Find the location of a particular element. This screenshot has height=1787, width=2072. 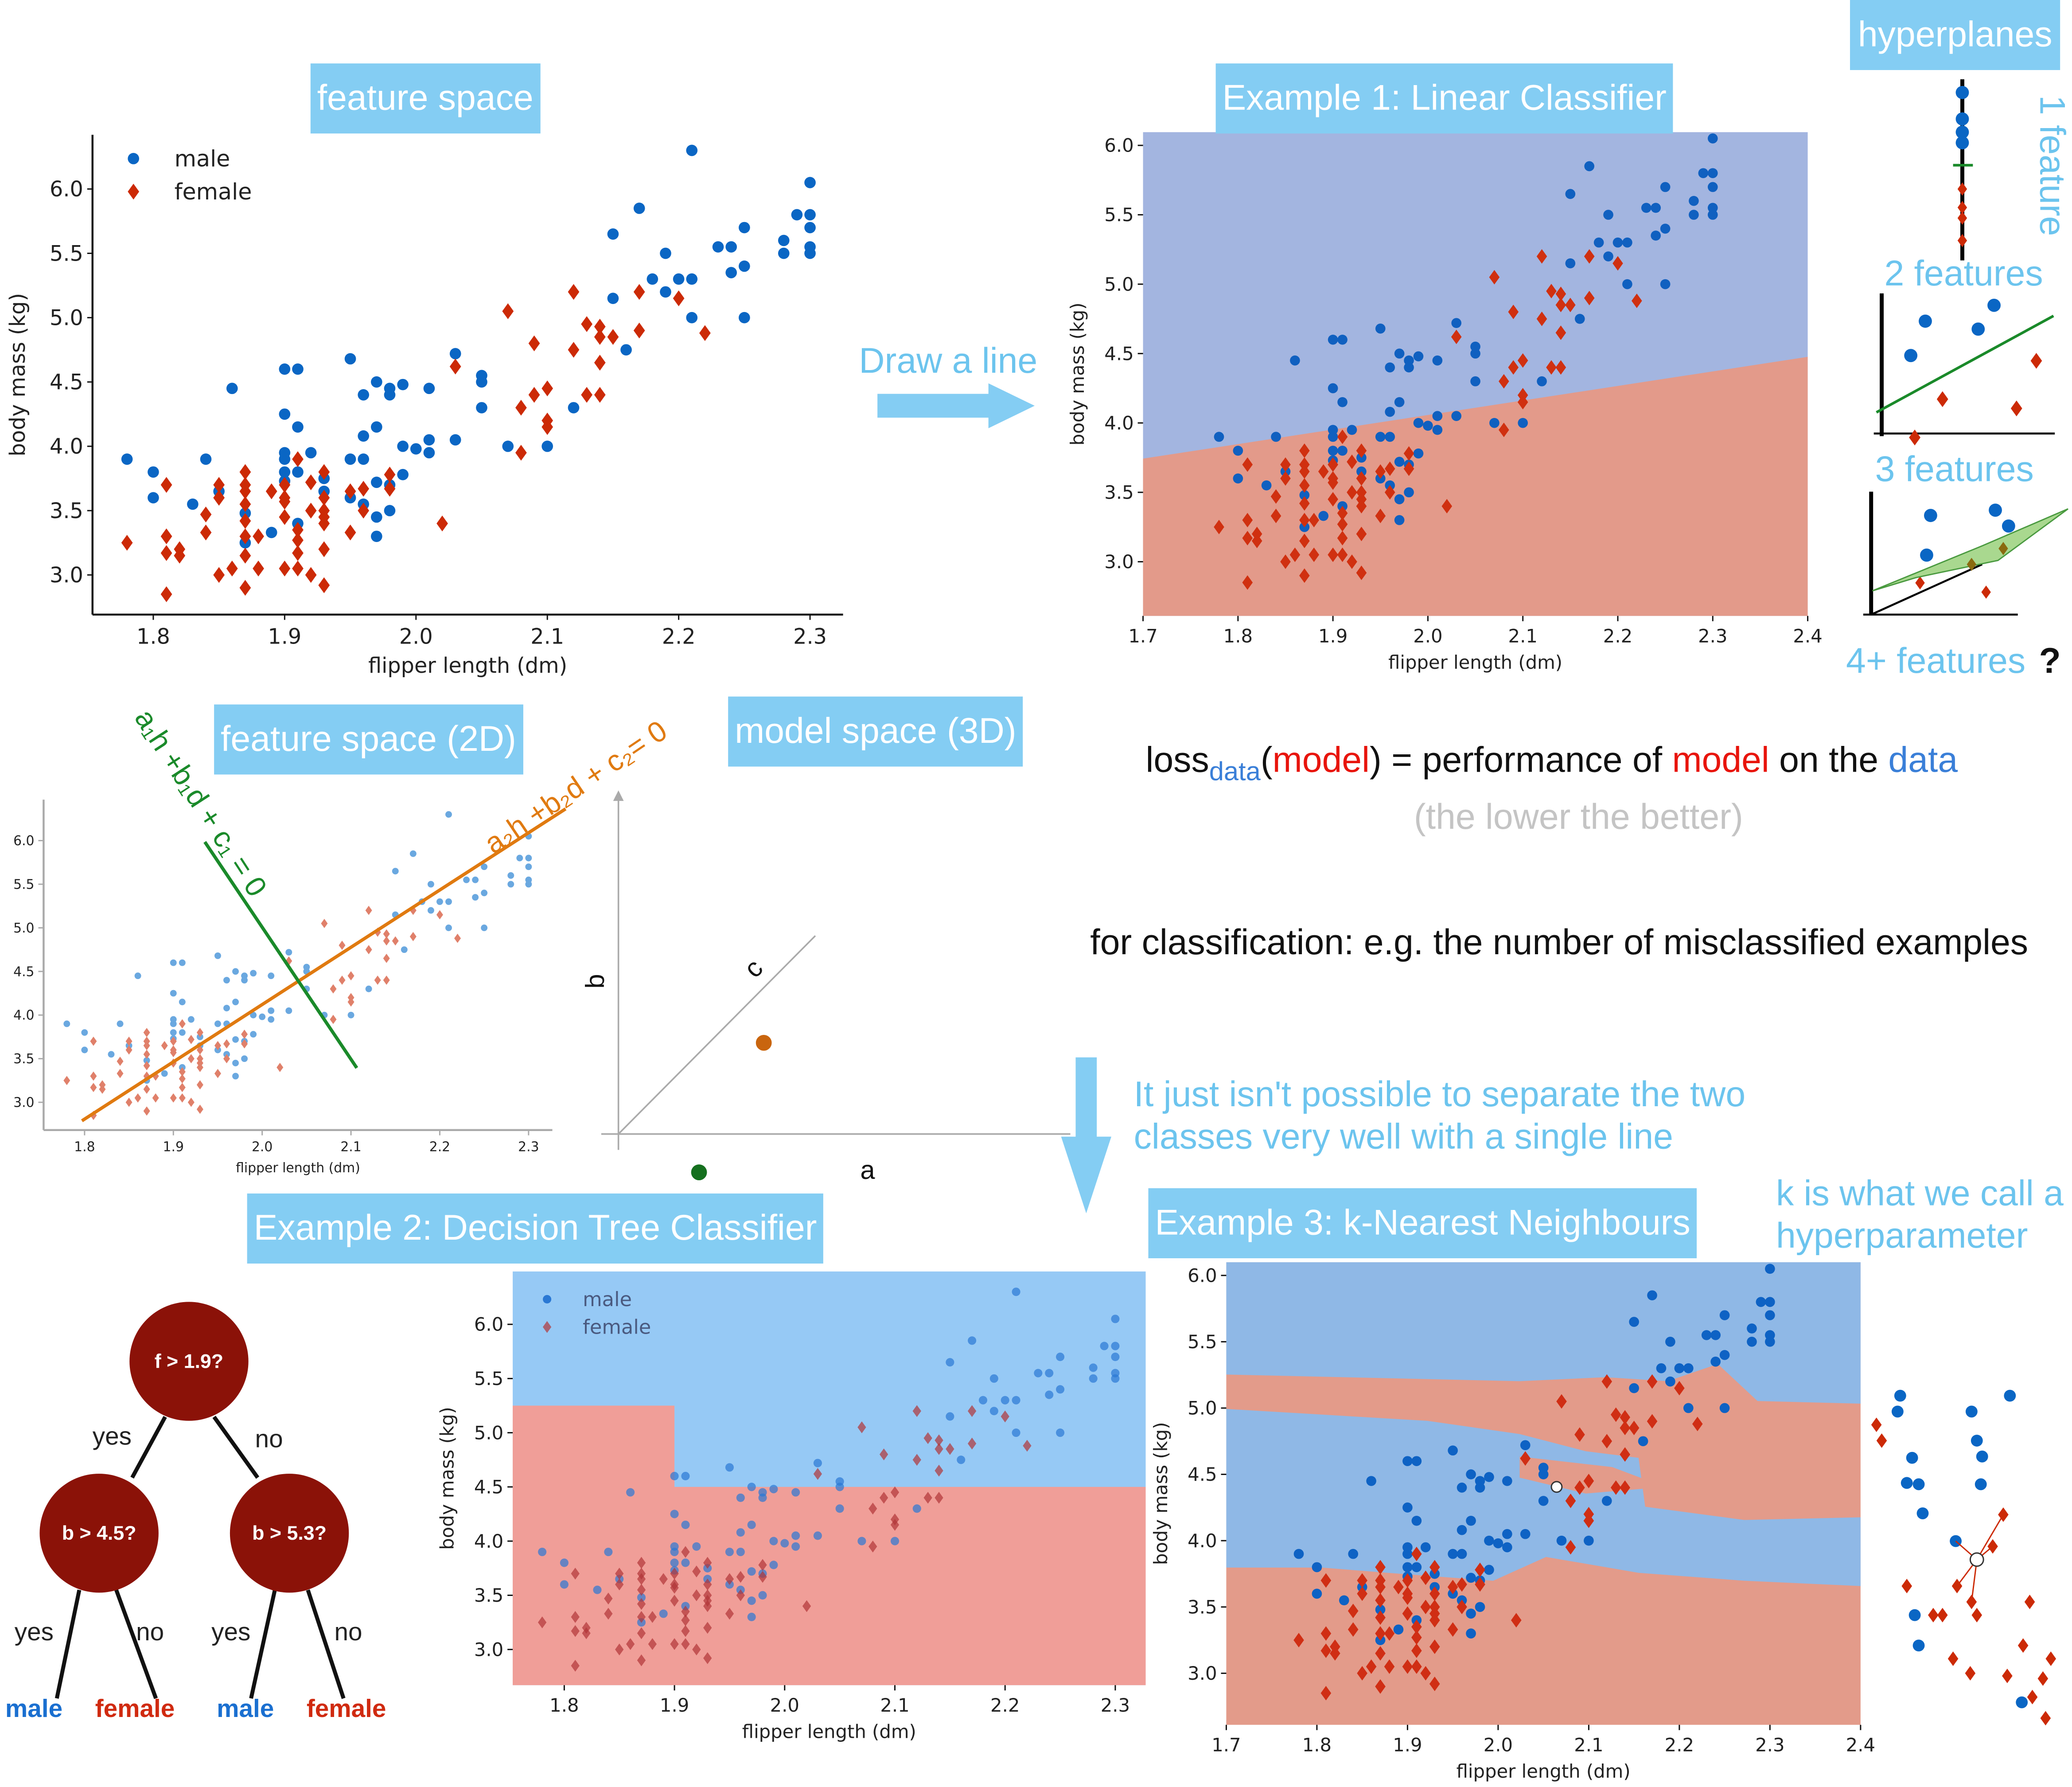

x-axis-label: flipper length (dm) is located at coordinates (1475, 662).